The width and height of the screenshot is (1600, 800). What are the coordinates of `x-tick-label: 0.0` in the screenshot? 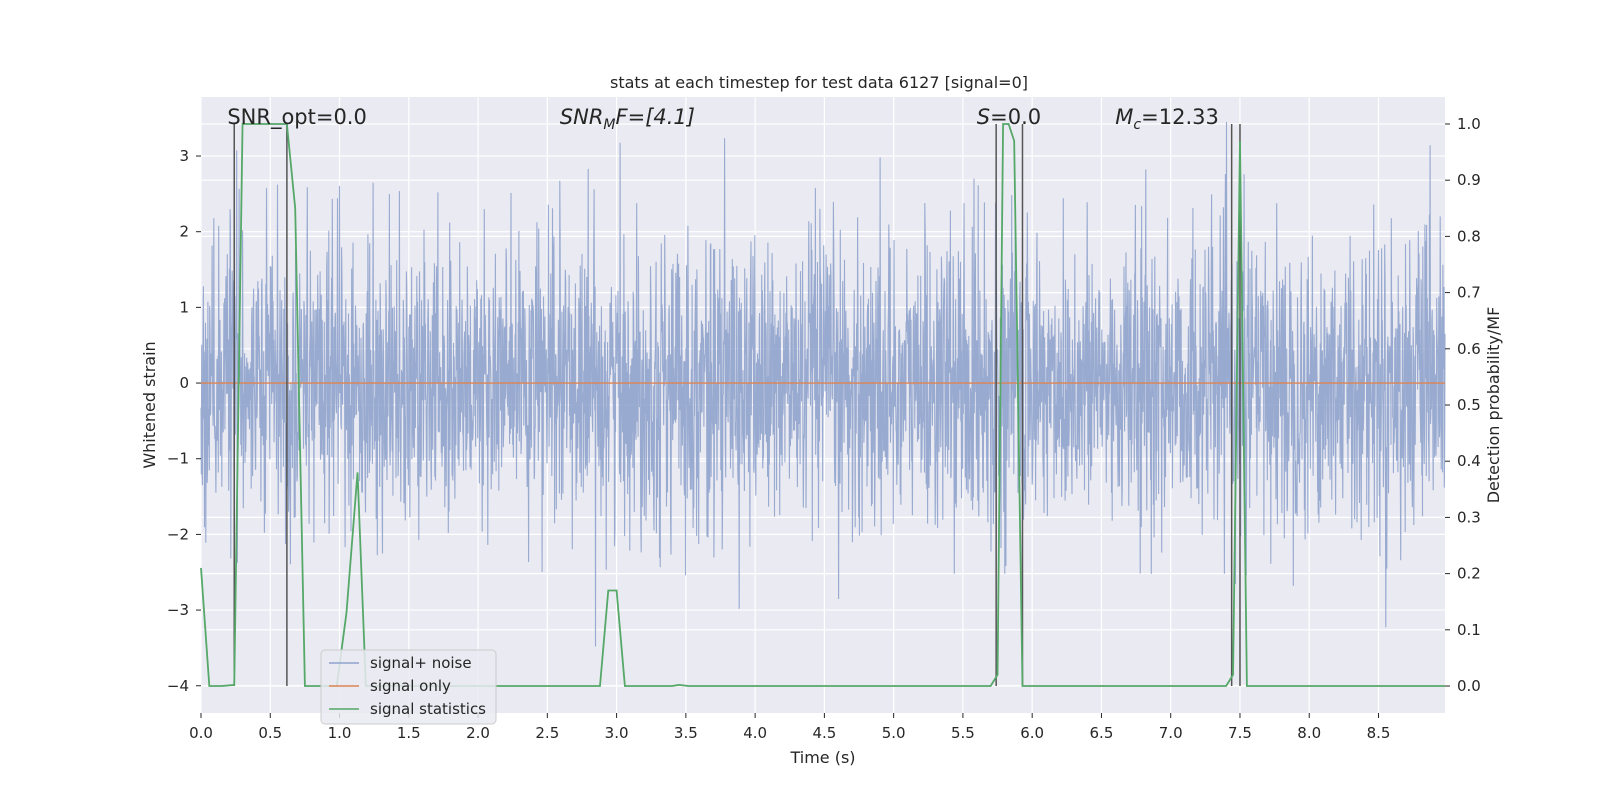 It's located at (201, 733).